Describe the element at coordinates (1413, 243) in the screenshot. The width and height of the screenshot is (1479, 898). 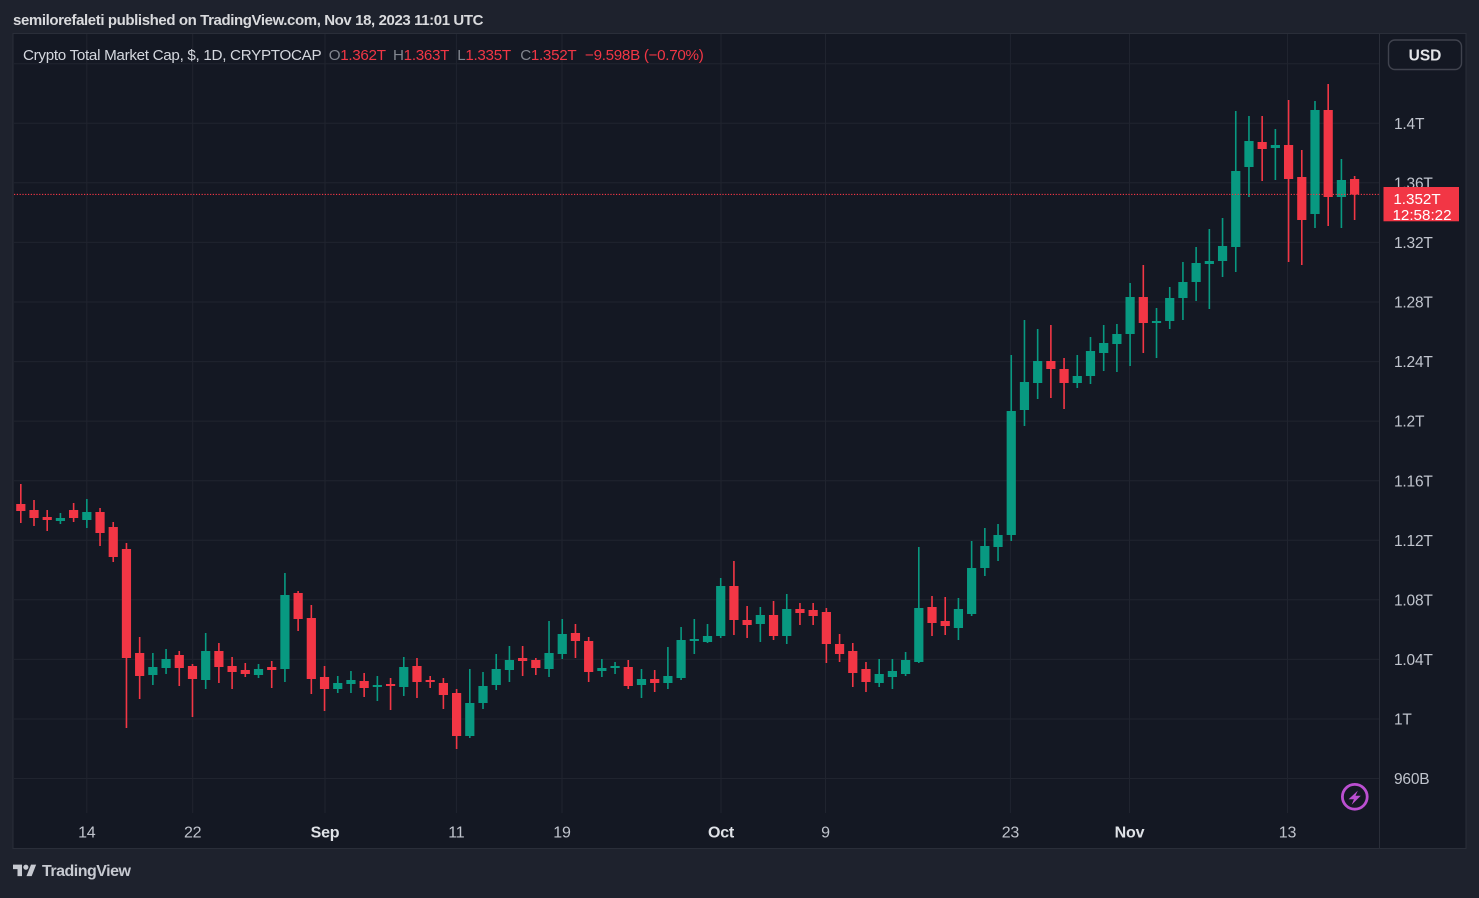
I see `svg-text: 1.32T` at that location.